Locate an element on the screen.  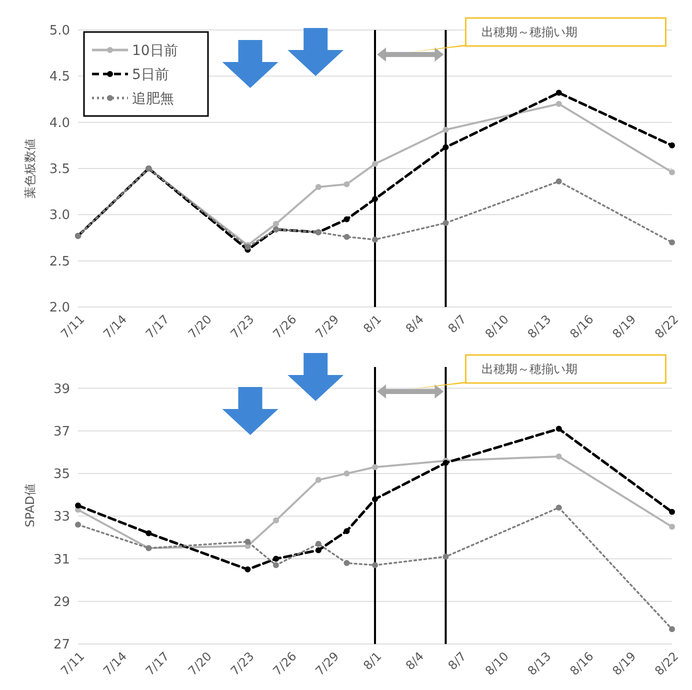
y-tick-label: 3.0 is located at coordinates (59, 216).